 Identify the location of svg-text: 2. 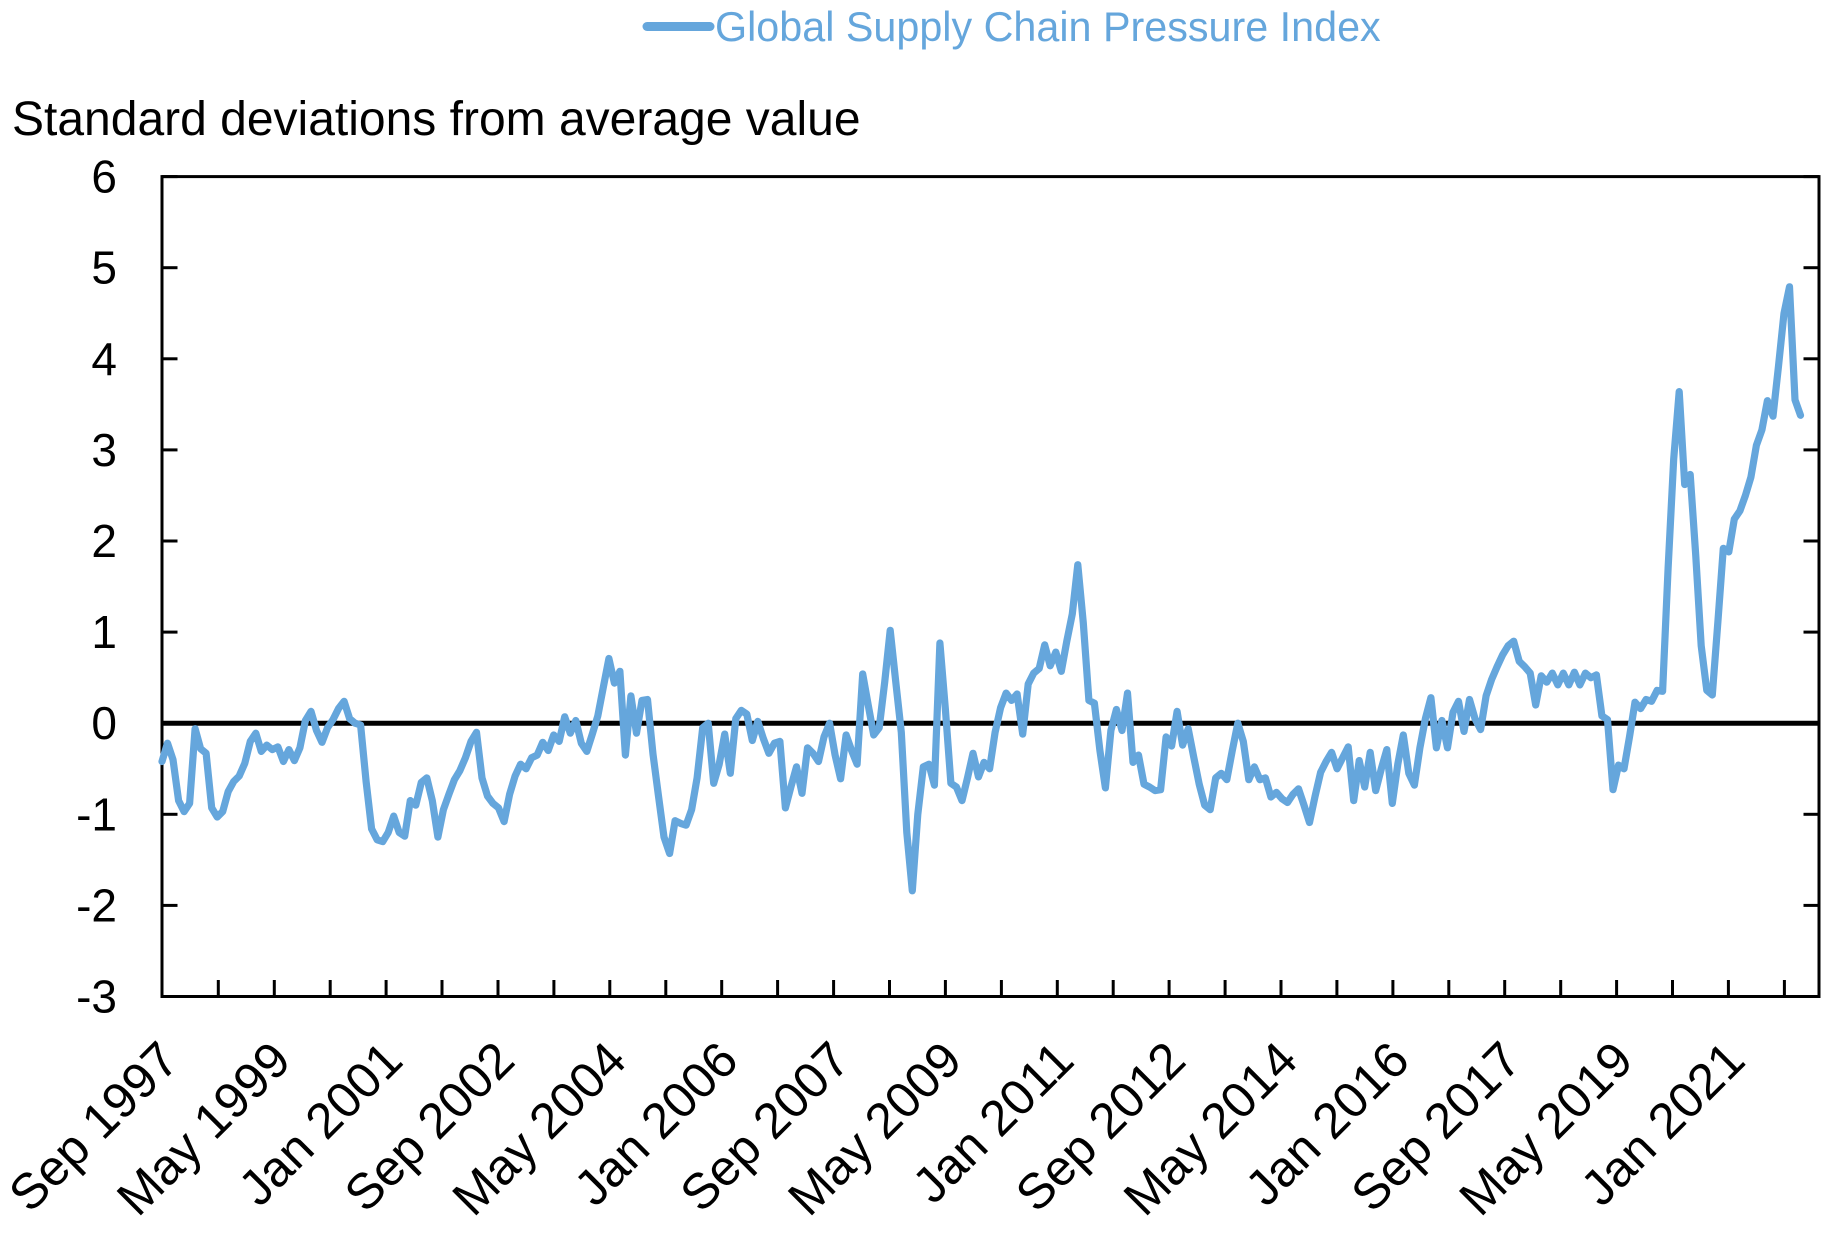
(104, 541).